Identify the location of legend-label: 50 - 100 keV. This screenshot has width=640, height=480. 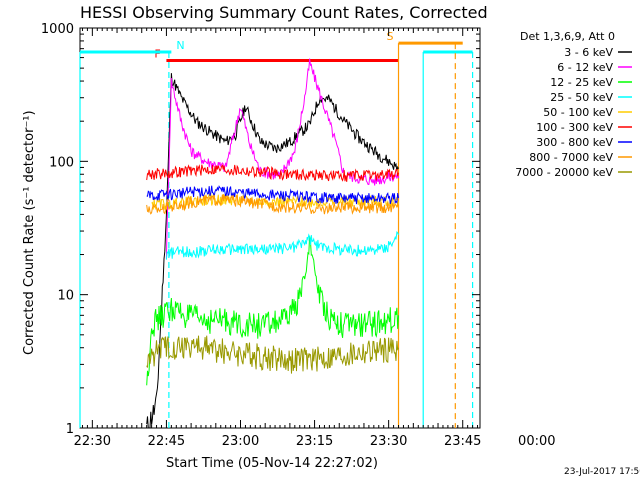
(578, 112).